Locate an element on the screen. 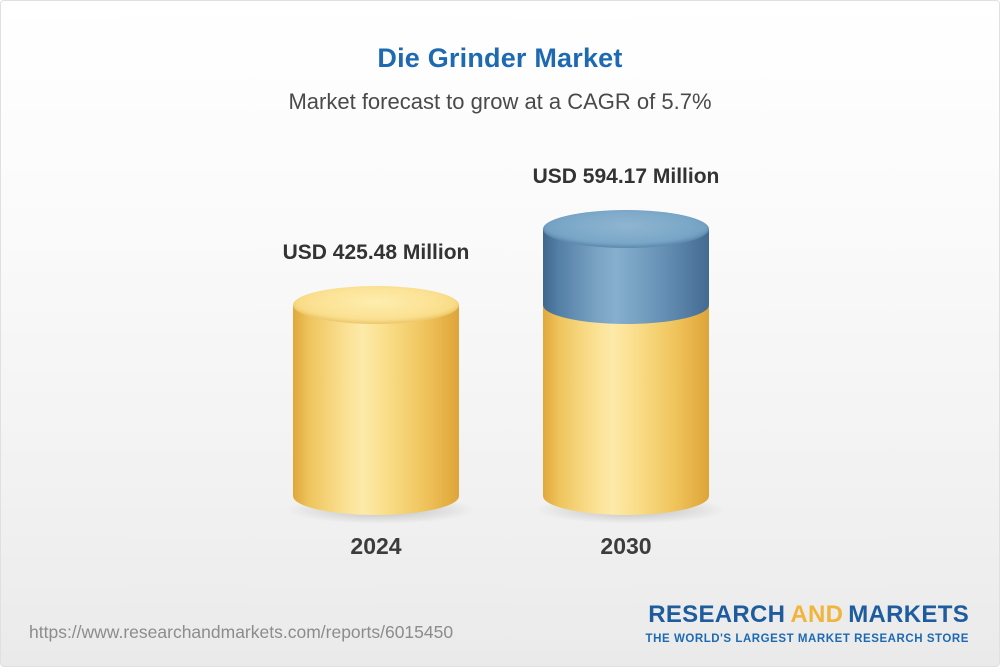 The width and height of the screenshot is (1000, 667). bar-2030 is located at coordinates (631, 367).